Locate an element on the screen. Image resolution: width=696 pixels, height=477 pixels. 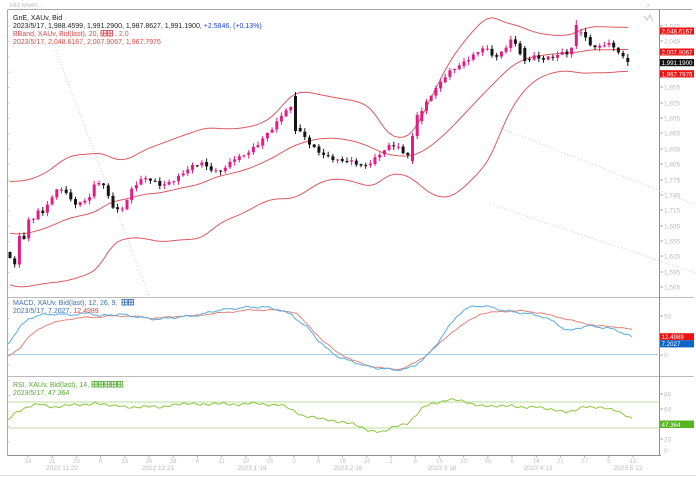
svg-text: 2023/5/17, 47.364 is located at coordinates (41, 393).